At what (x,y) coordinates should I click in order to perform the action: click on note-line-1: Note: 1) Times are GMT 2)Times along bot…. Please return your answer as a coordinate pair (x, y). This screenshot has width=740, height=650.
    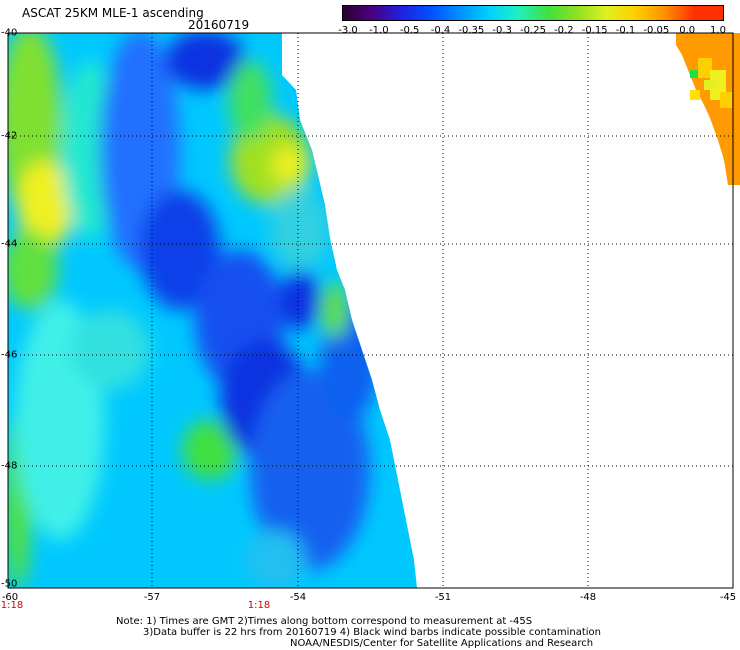
    Looking at the image, I should click on (324, 621).